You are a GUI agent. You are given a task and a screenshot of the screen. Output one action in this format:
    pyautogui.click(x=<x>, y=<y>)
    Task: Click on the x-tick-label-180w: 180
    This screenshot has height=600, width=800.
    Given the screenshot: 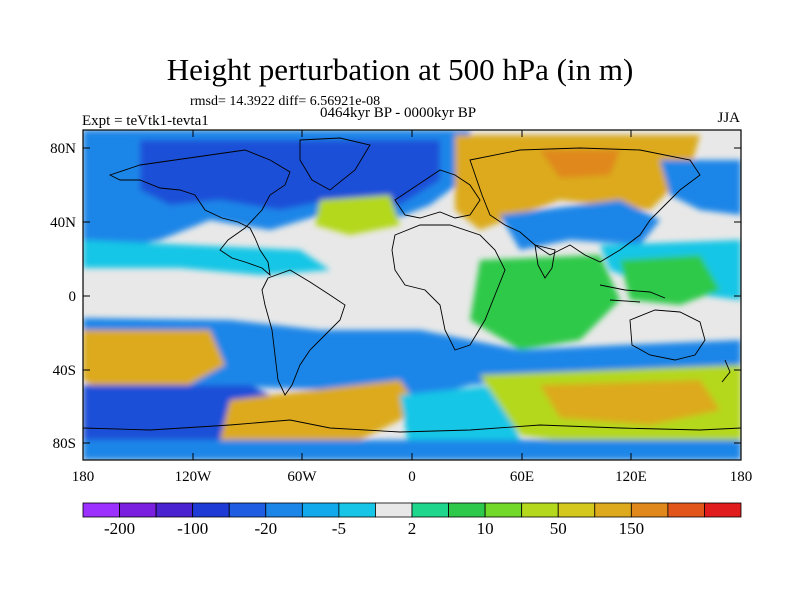 What is the action you would take?
    pyautogui.click(x=83, y=477)
    